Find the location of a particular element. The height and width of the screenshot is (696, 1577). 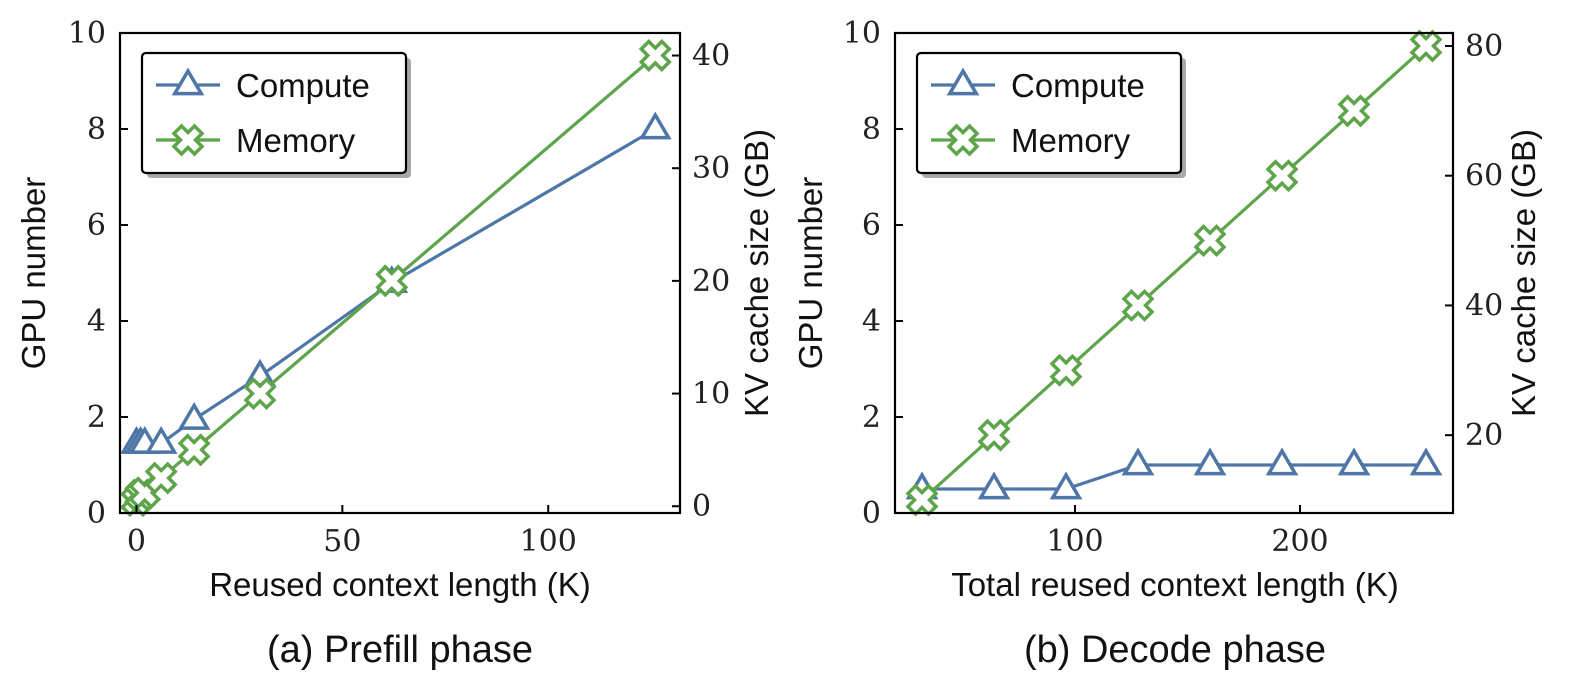

y2-tick-label: 10 is located at coordinates (711, 394).